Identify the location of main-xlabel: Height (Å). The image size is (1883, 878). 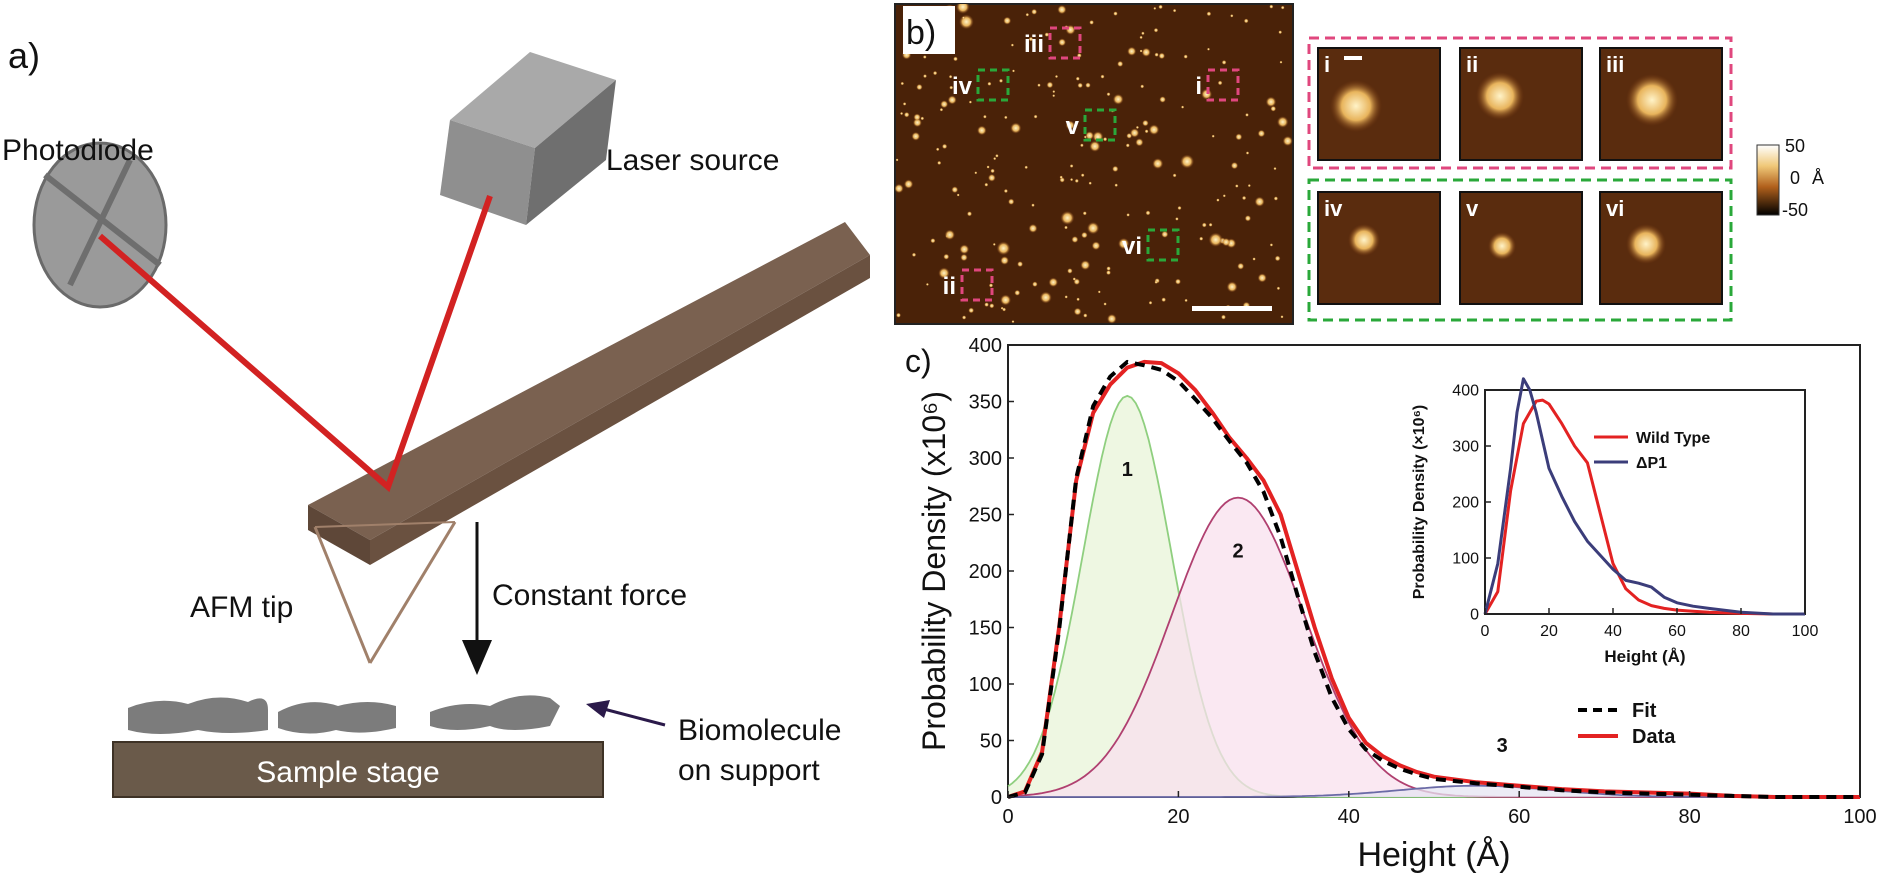
(1433, 855).